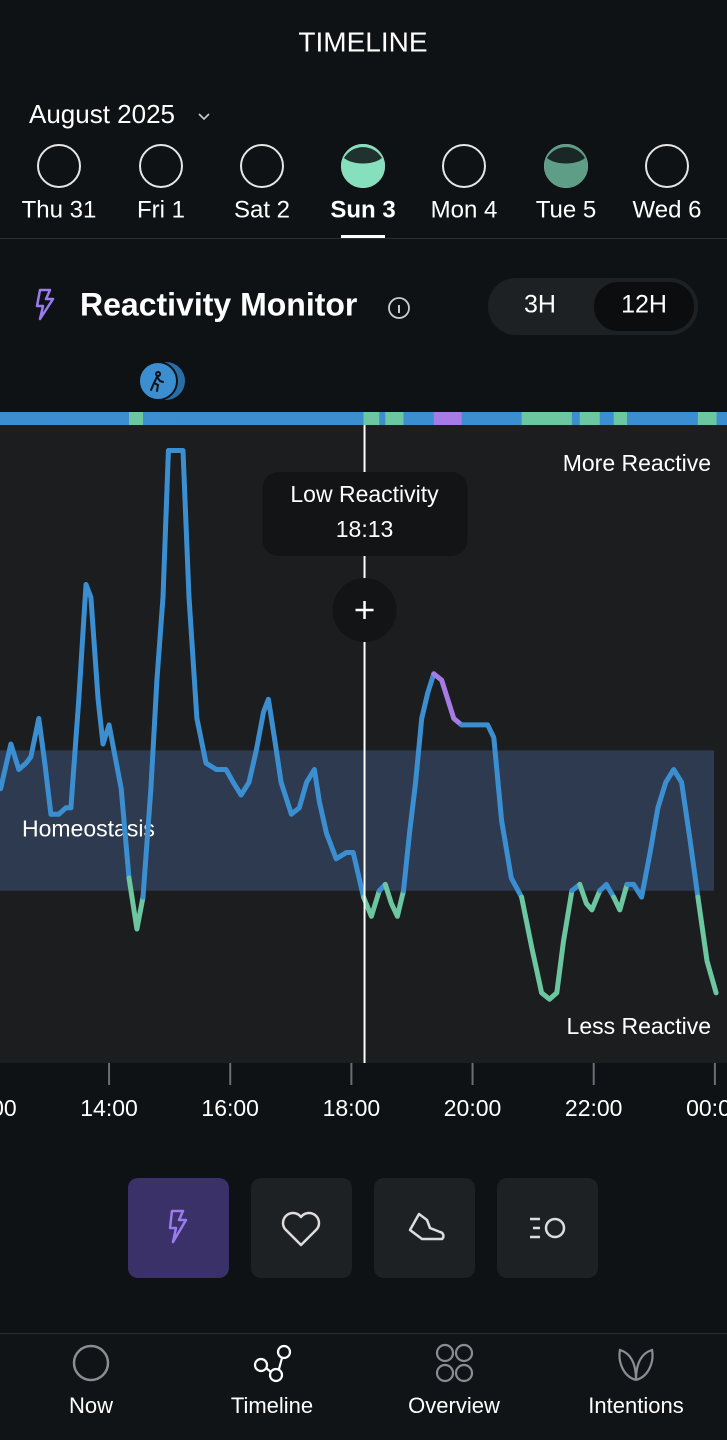 Image resolution: width=727 pixels, height=1440 pixels. I want to click on x-tick-label: 00:00, so click(706, 1108).